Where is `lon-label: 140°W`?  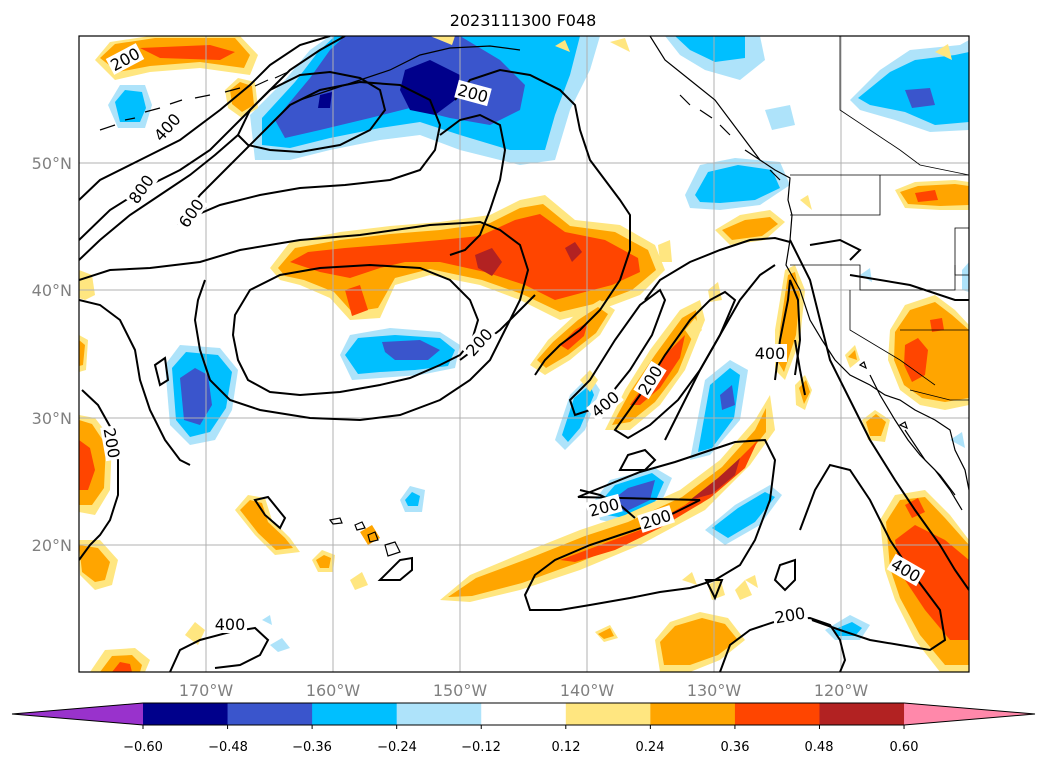
lon-label: 140°W is located at coordinates (587, 690).